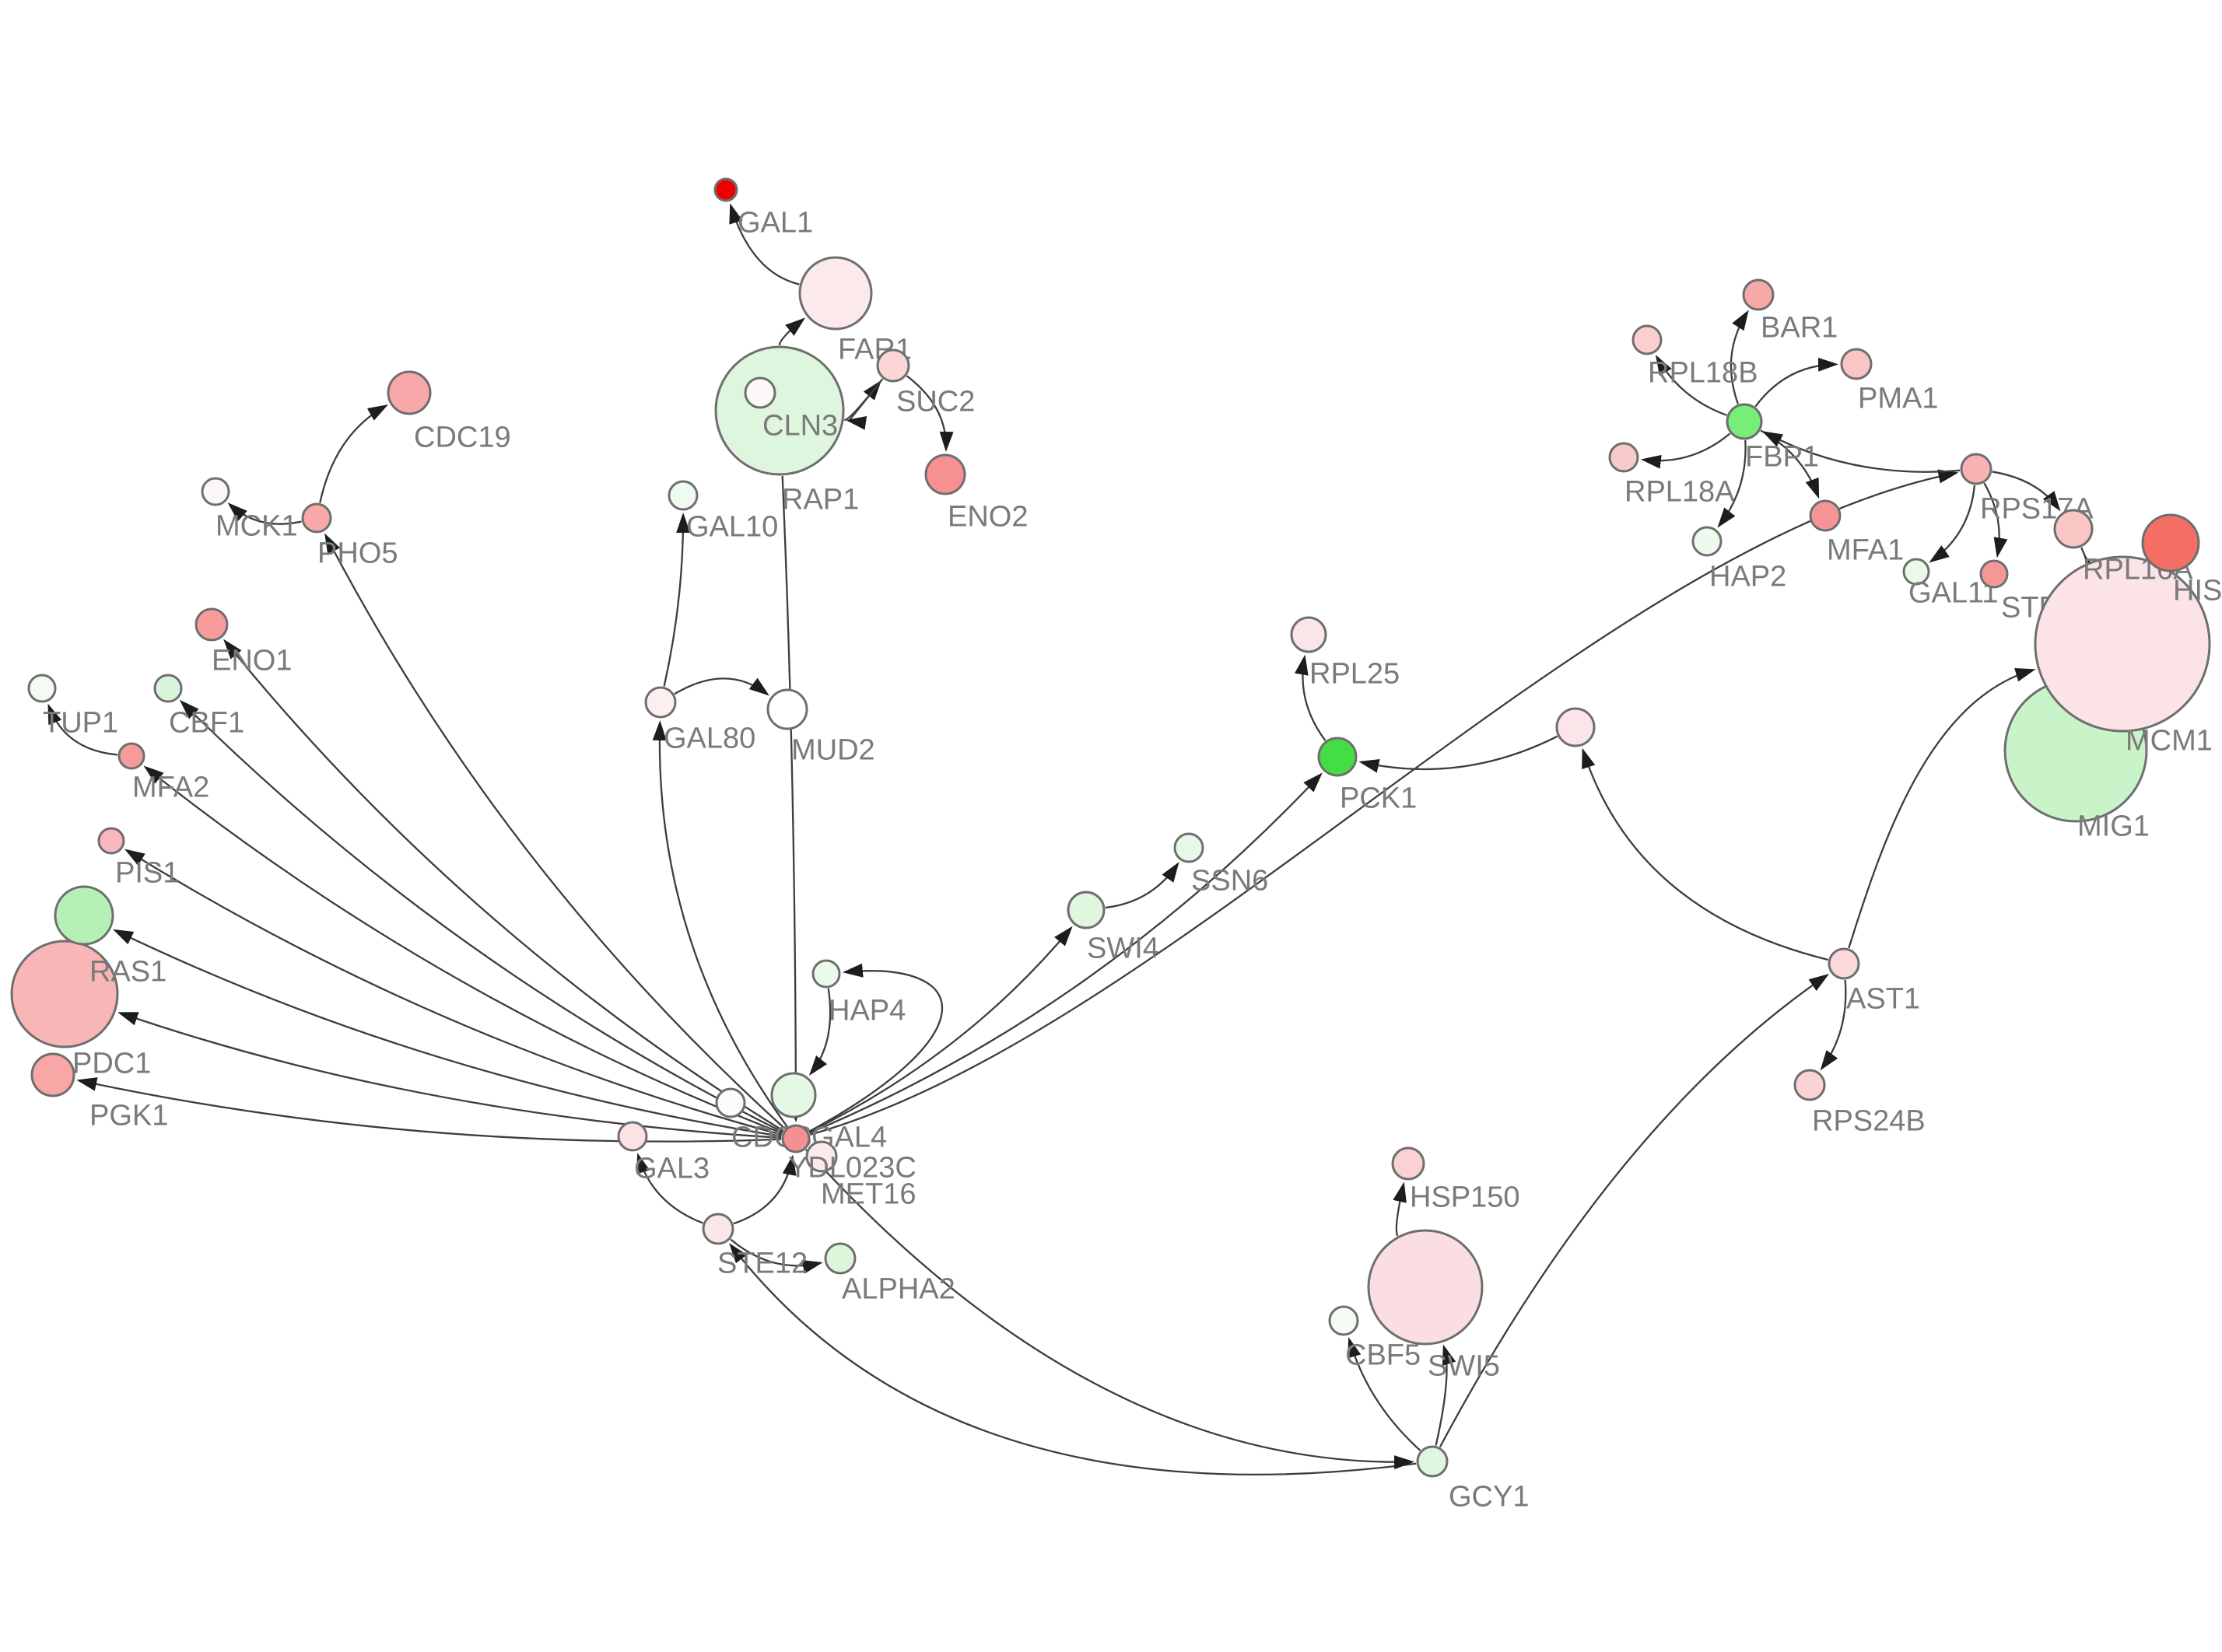  What do you see at coordinates (1445, 1395) in the screenshot?
I see `edge-GCY1-SWI5` at bounding box center [1445, 1395].